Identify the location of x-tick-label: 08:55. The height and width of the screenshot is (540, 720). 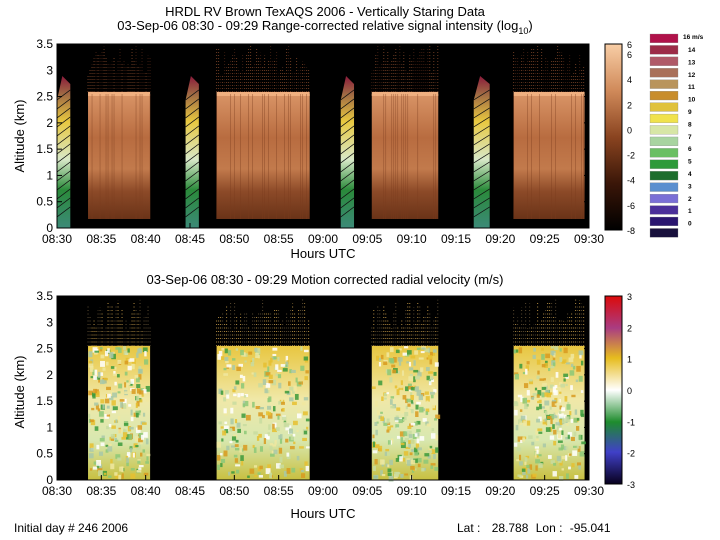
(279, 239).